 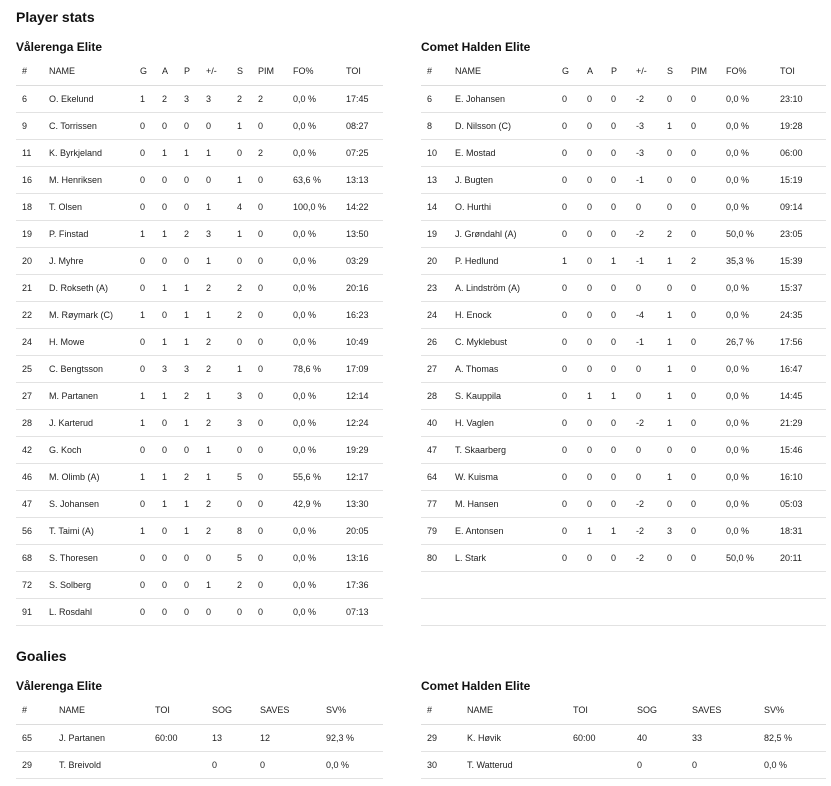 I want to click on table-row: 16 M. Henriksen 0 0 0 0 1 0 63,6 % 13:13, so click(x=199, y=180).